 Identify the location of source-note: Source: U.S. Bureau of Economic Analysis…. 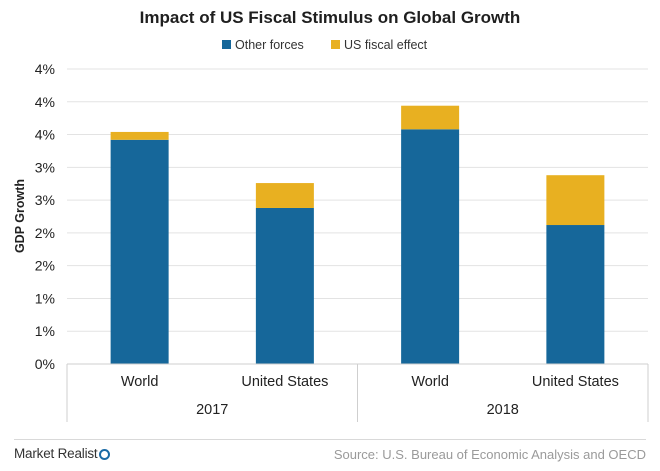
(489, 454).